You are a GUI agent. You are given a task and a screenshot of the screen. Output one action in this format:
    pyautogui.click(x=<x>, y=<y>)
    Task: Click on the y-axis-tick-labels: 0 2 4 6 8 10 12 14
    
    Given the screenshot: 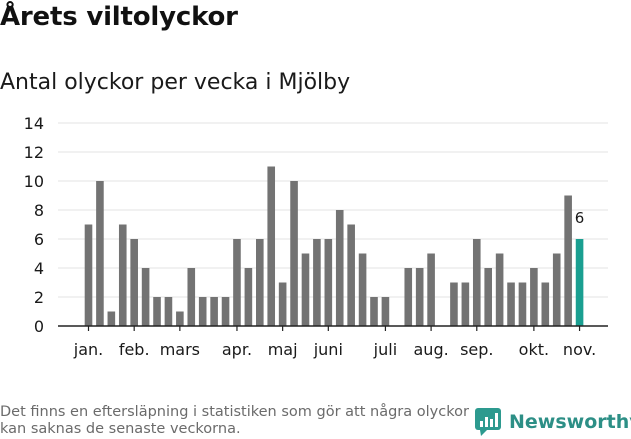 What is the action you would take?
    pyautogui.click(x=34, y=225)
    